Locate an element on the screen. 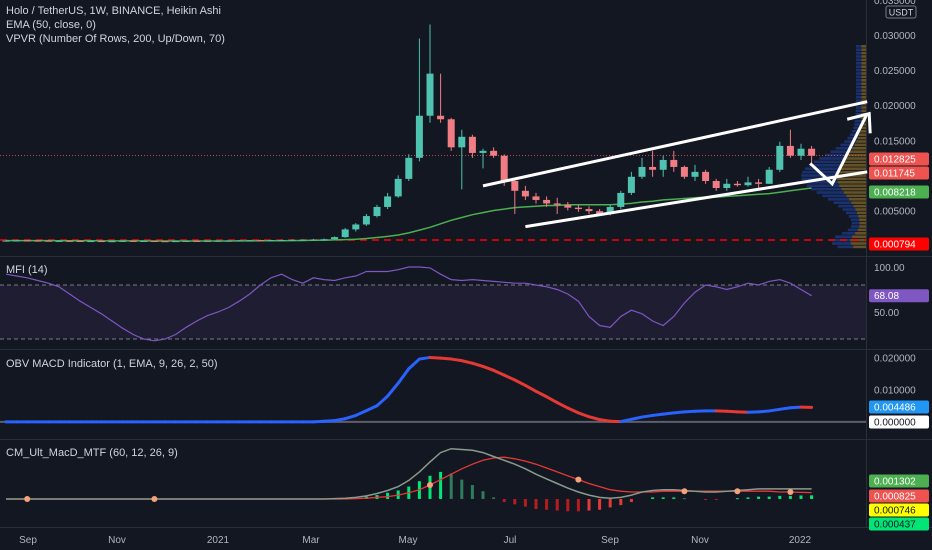 The height and width of the screenshot is (550, 932). time-axis-label: Nov is located at coordinates (117, 540).